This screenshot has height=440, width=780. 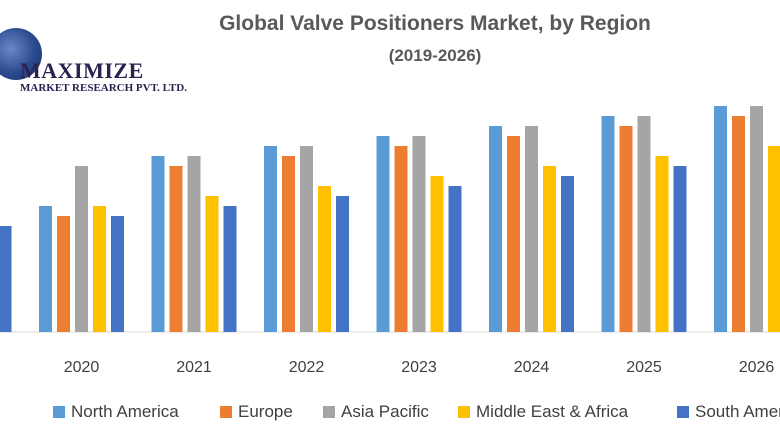 I want to click on company-logo: MAXIMIZE MARKET RESEARCH PVT. LTD., so click(x=100, y=62).